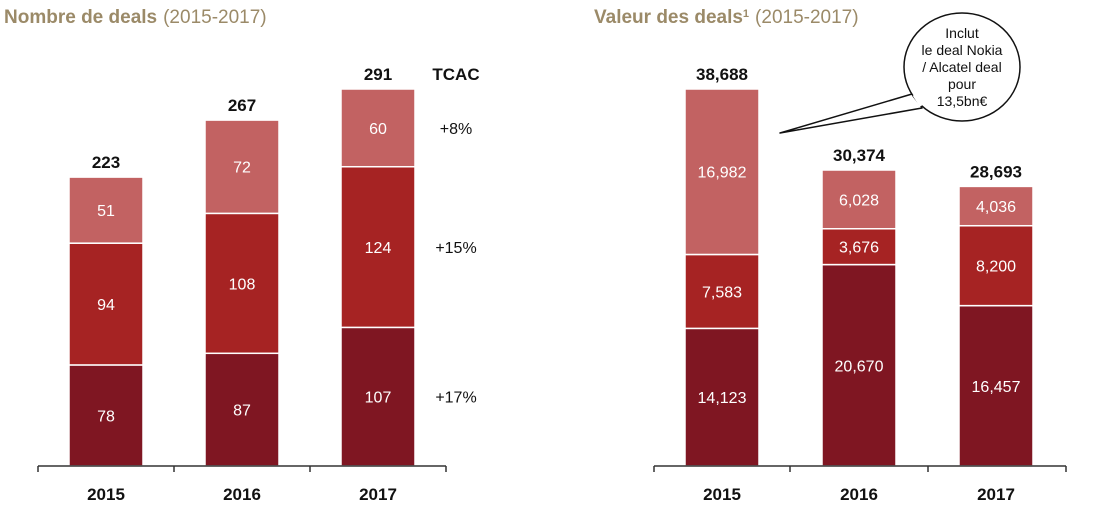 The height and width of the screenshot is (518, 1097). I want to click on chart-2-segment-label-2017-1: 8,200, so click(996, 267).